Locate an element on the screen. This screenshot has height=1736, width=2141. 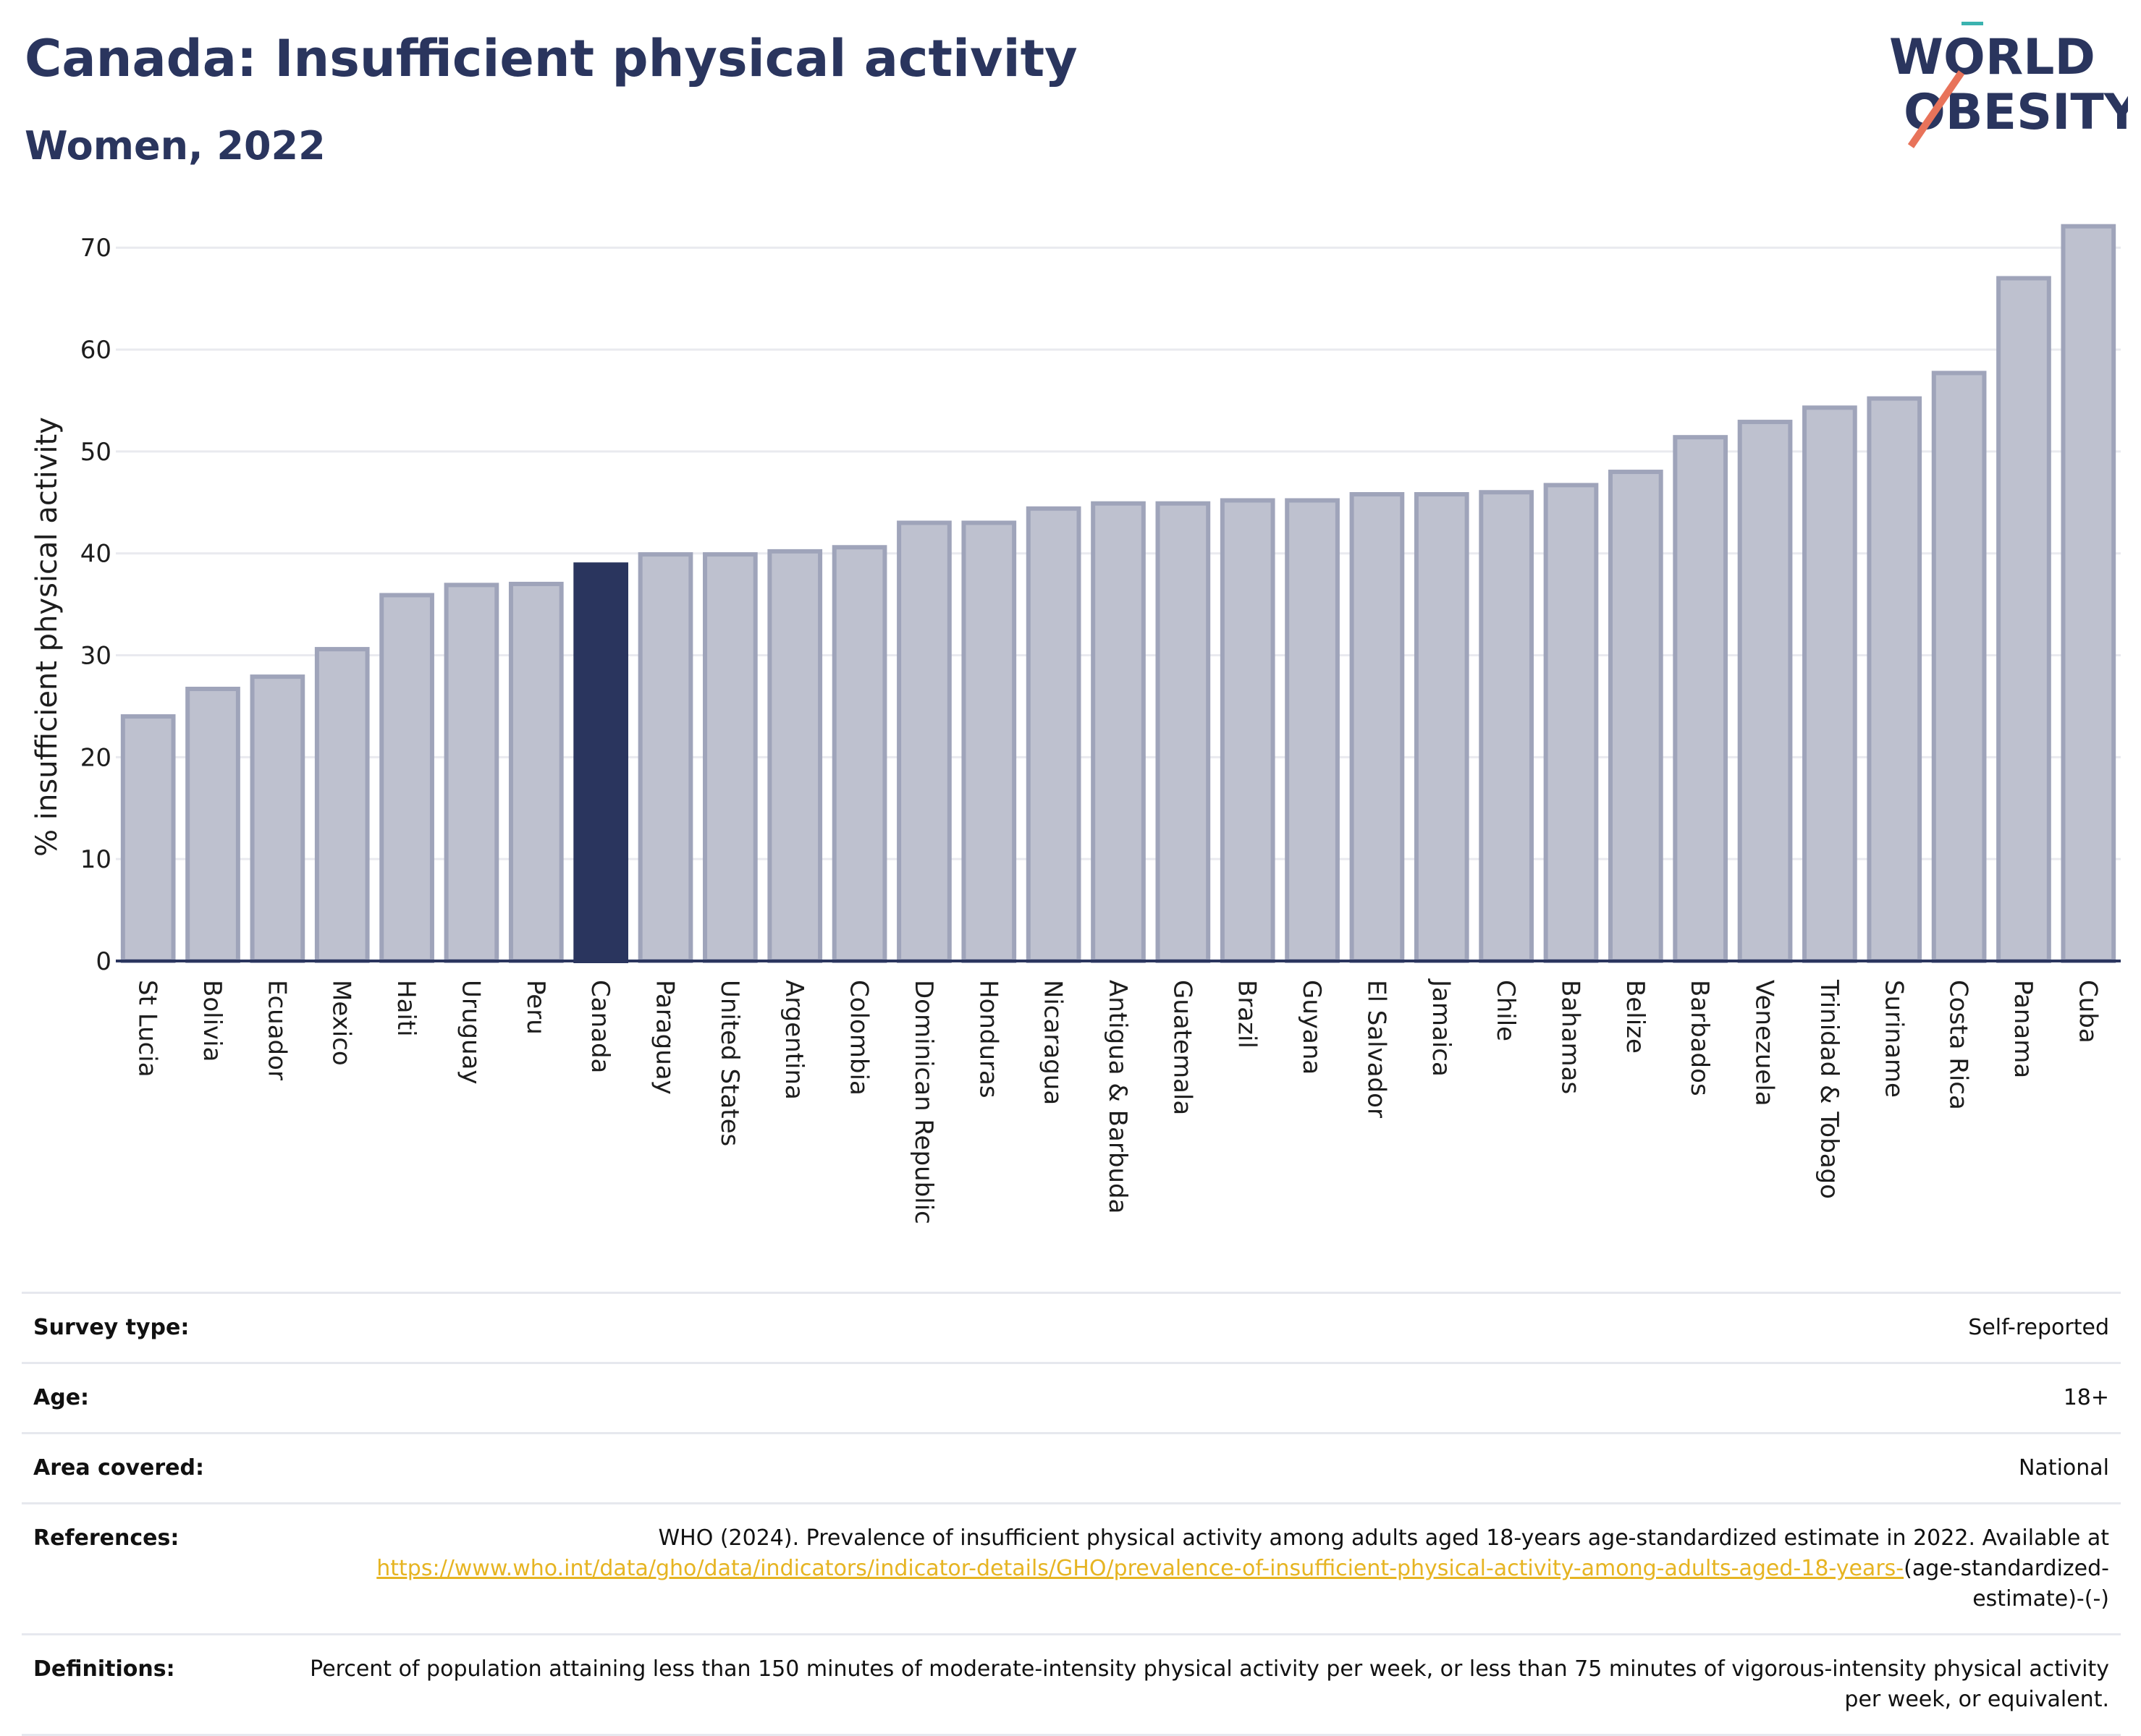
bar-uruguay is located at coordinates (471, 773).